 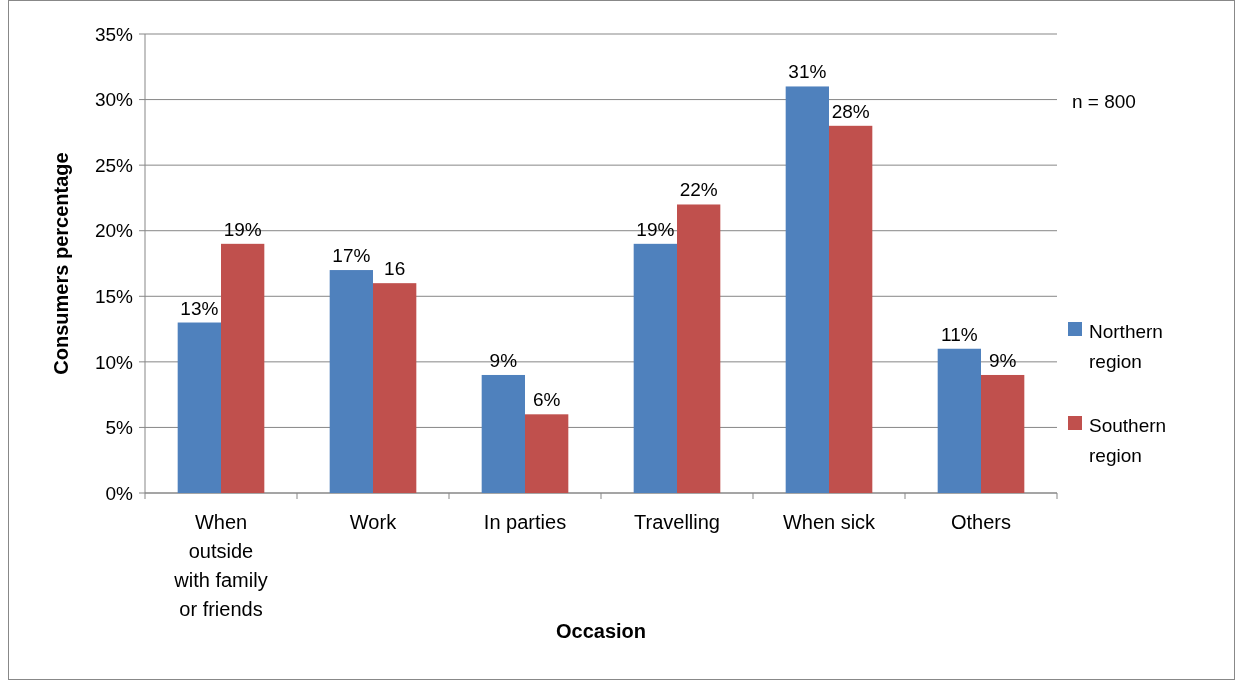 I want to click on text: n = 800, so click(x=1104, y=101).